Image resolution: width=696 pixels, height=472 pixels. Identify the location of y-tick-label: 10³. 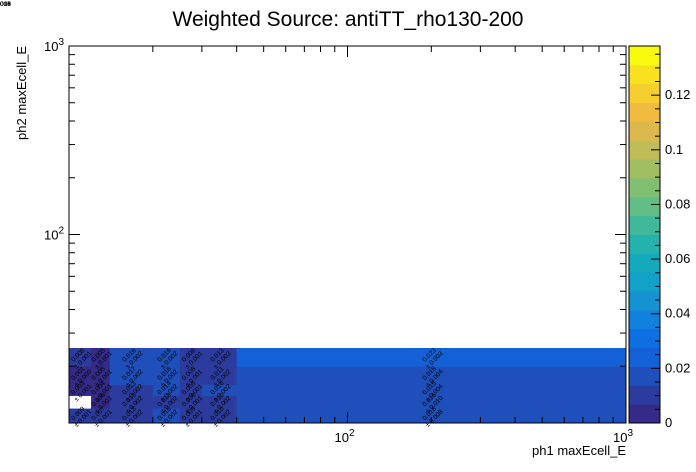
(54, 45).